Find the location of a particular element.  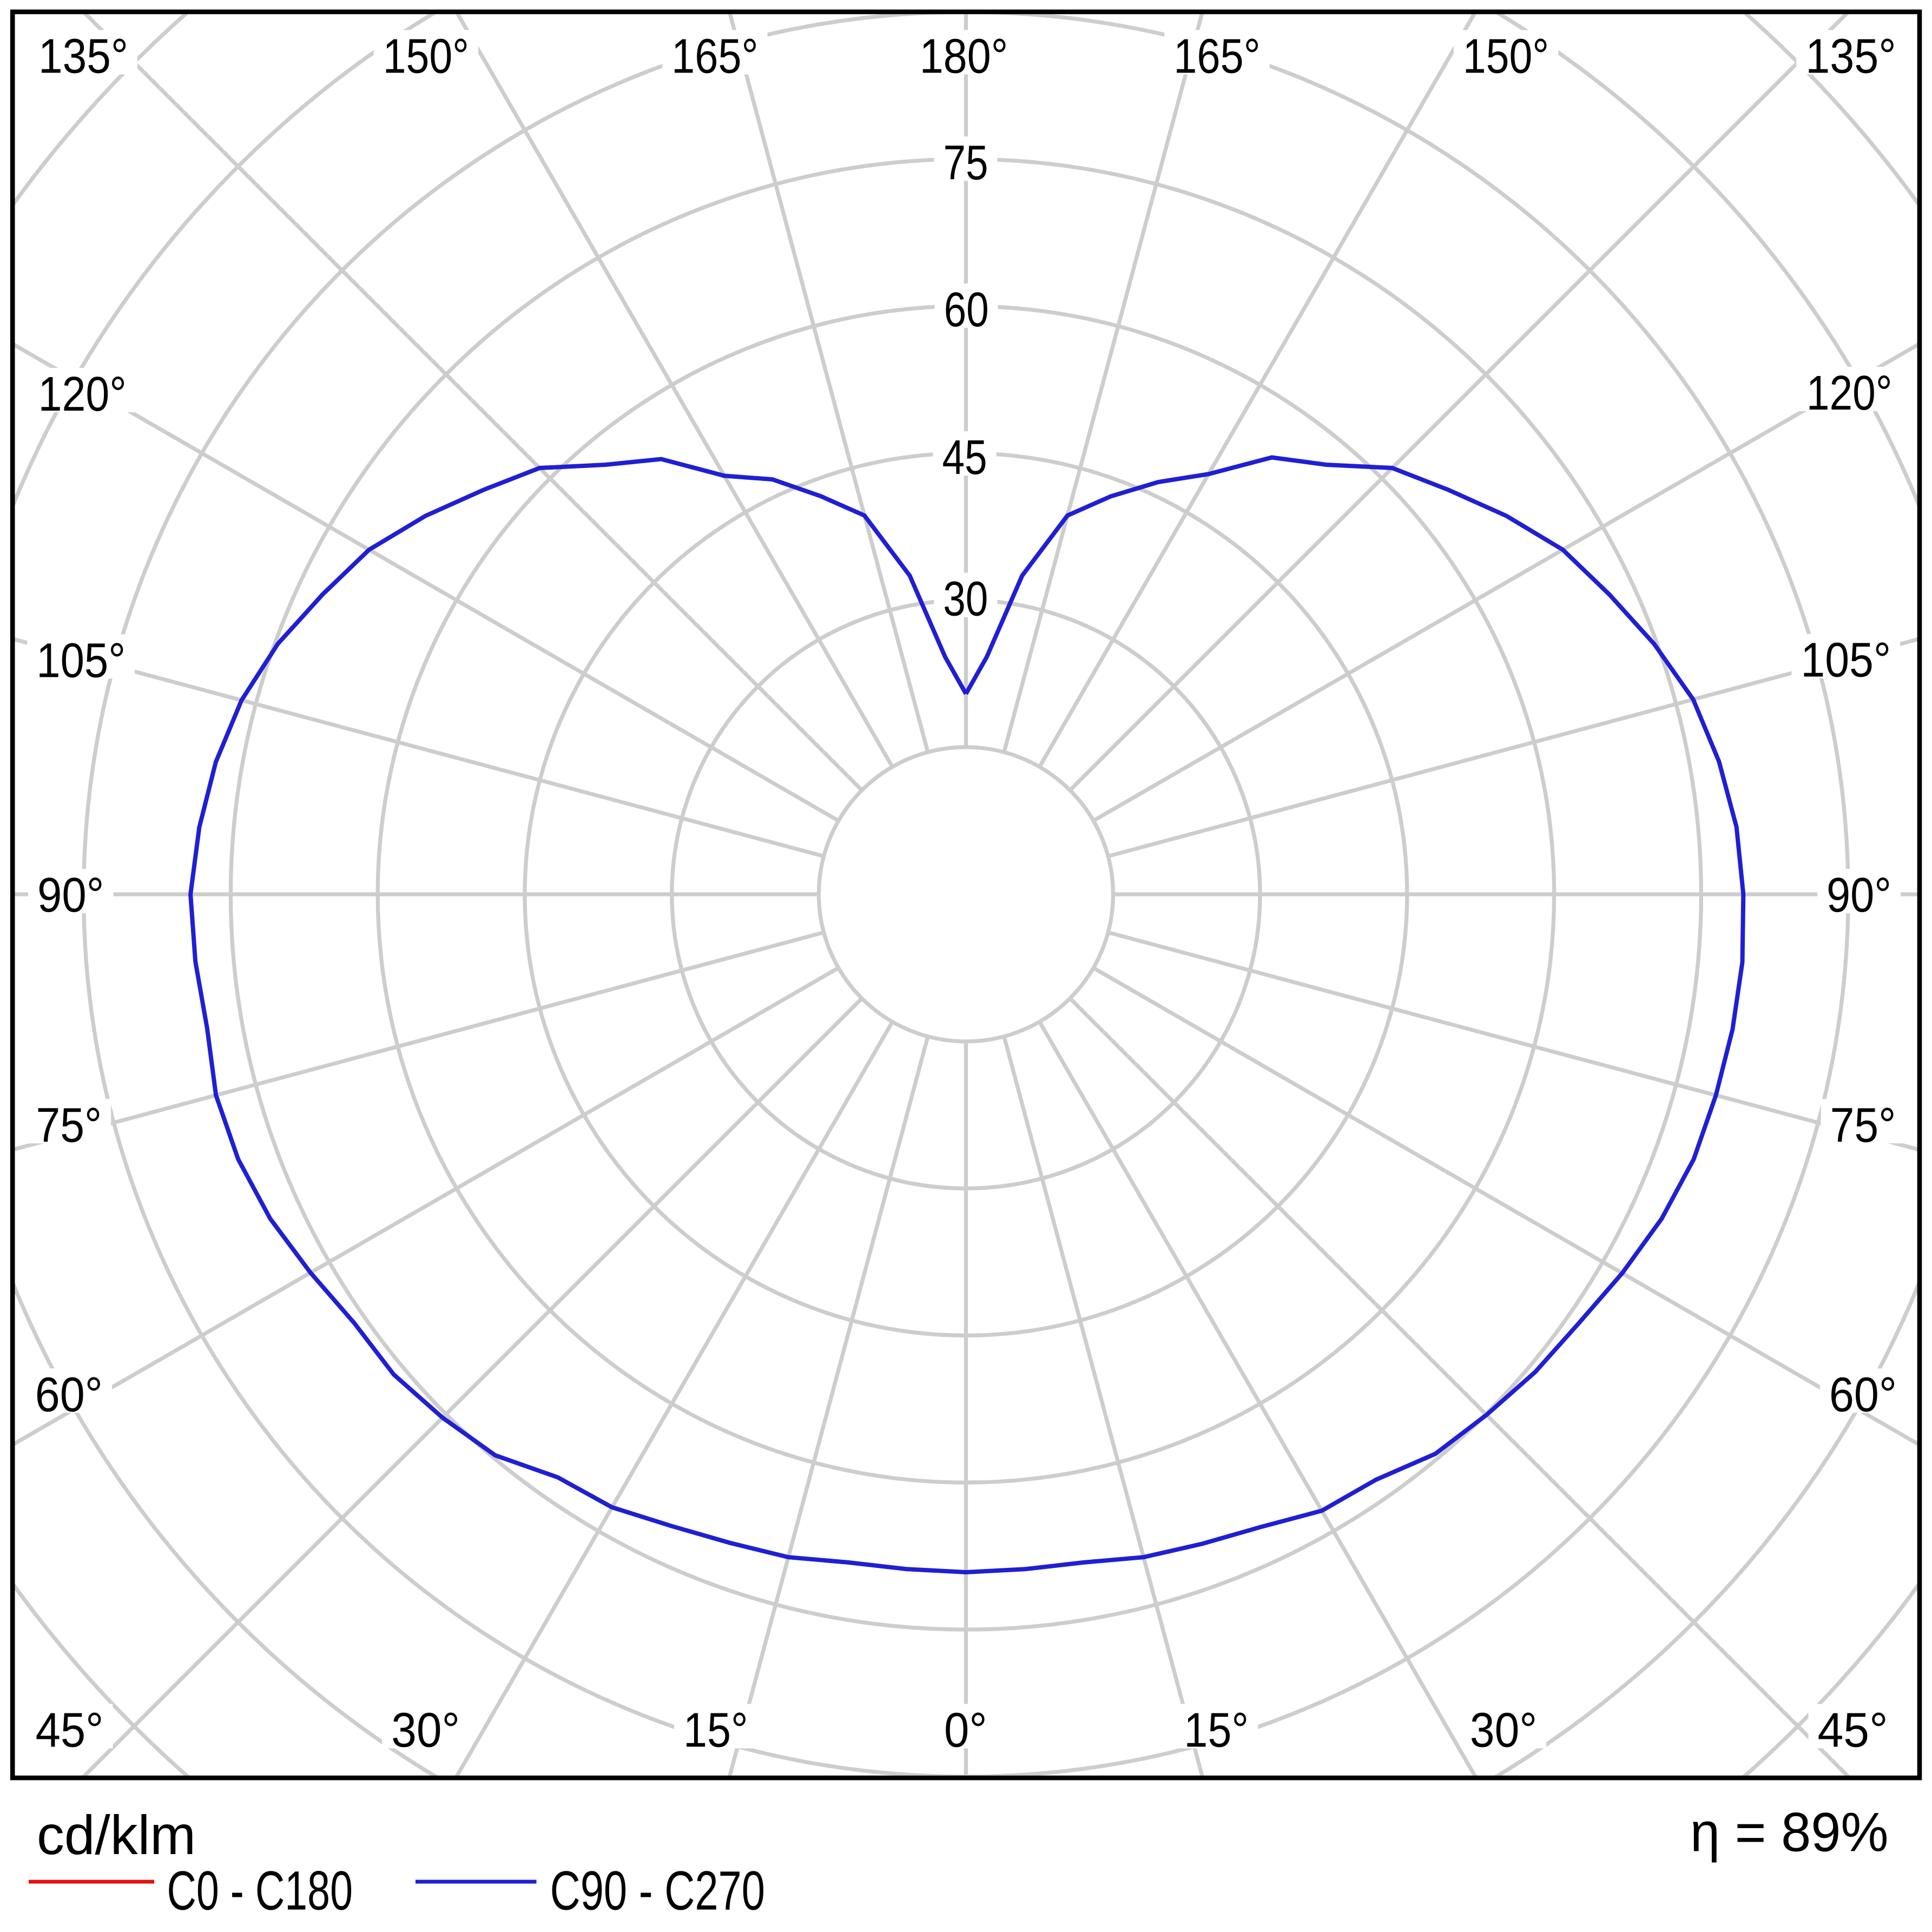

svg-text: C90 - C270 is located at coordinates (657, 1890).